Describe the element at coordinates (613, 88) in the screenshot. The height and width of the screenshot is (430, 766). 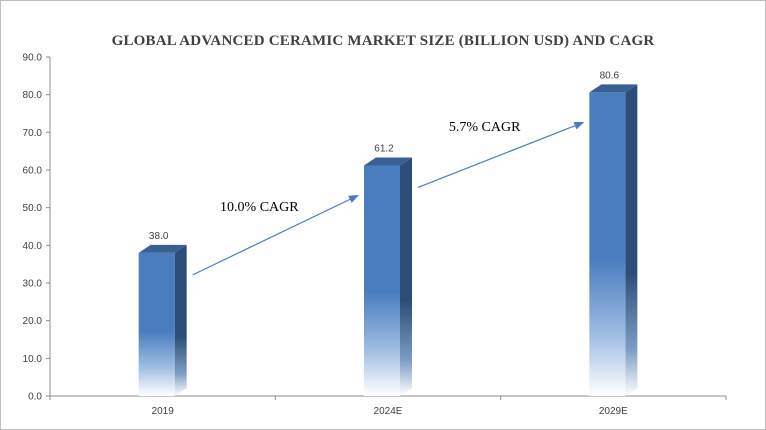
I see `bar-top-2029E` at that location.